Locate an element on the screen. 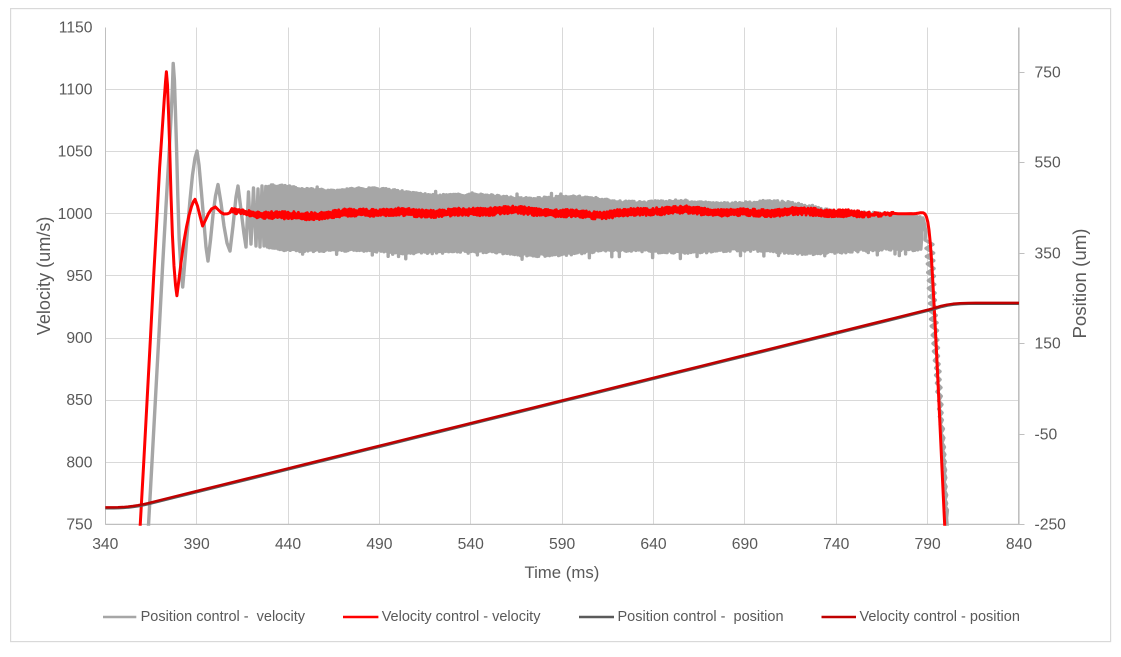 The width and height of the screenshot is (1121, 657). svg-text: -50 is located at coordinates (1046, 435).